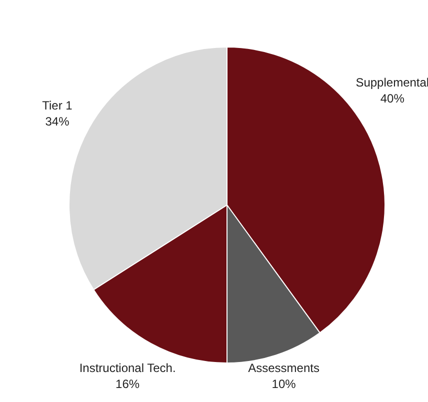 Image resolution: width=428 pixels, height=402 pixels. What do you see at coordinates (392, 82) in the screenshot?
I see `slice-label: Supplemental` at bounding box center [392, 82].